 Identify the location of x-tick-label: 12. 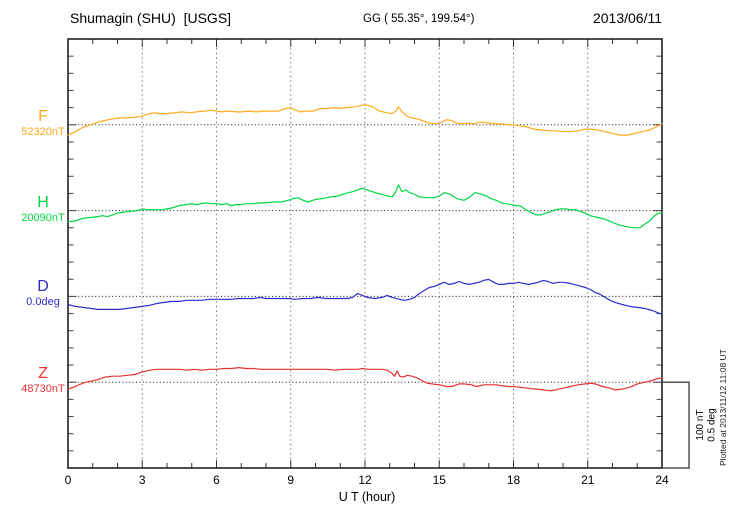
(365, 480).